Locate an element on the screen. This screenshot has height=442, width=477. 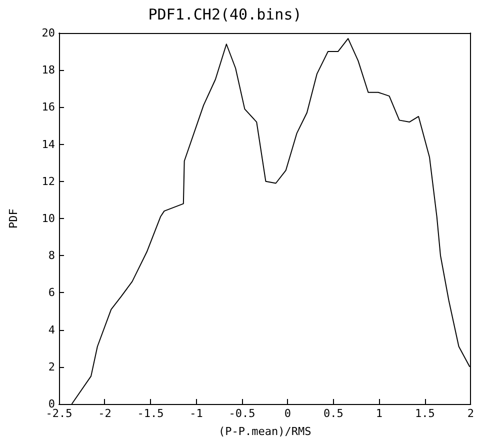
x-tick-label: 1 is located at coordinates (379, 413).